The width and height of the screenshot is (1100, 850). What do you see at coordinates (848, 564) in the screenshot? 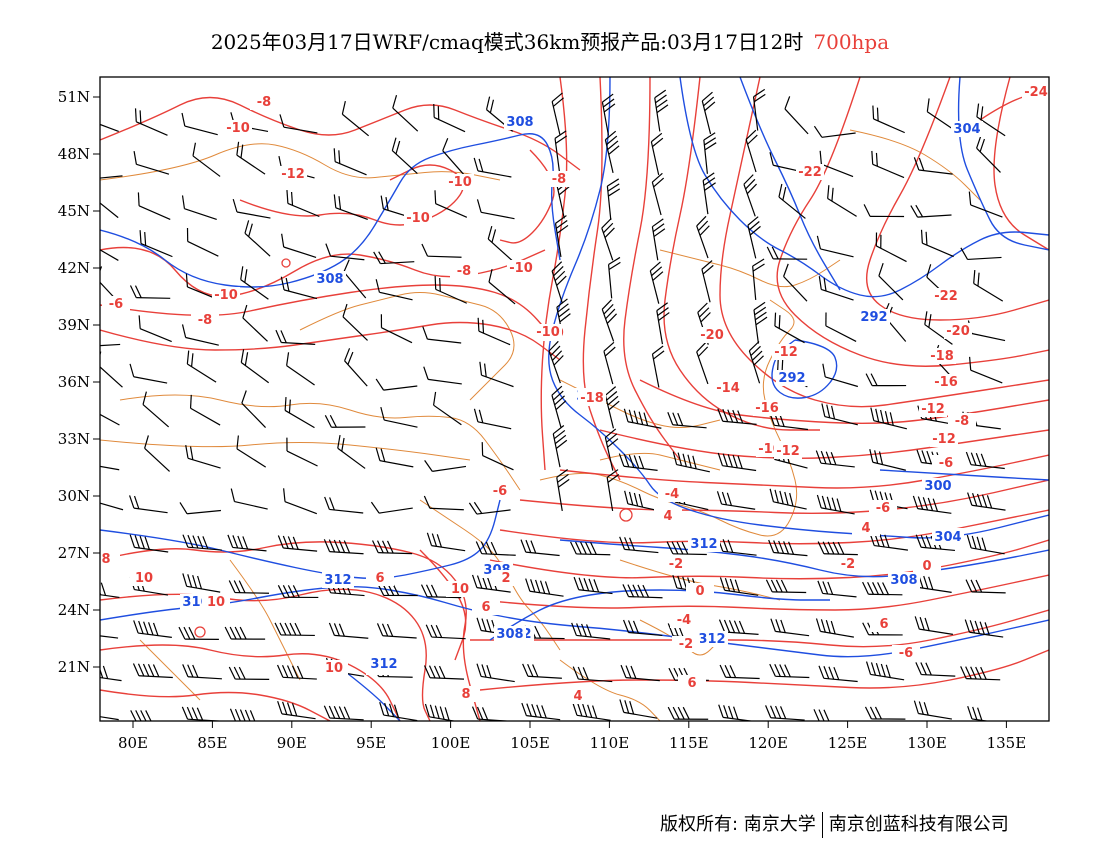
I see `temperature-label: -2` at bounding box center [848, 564].